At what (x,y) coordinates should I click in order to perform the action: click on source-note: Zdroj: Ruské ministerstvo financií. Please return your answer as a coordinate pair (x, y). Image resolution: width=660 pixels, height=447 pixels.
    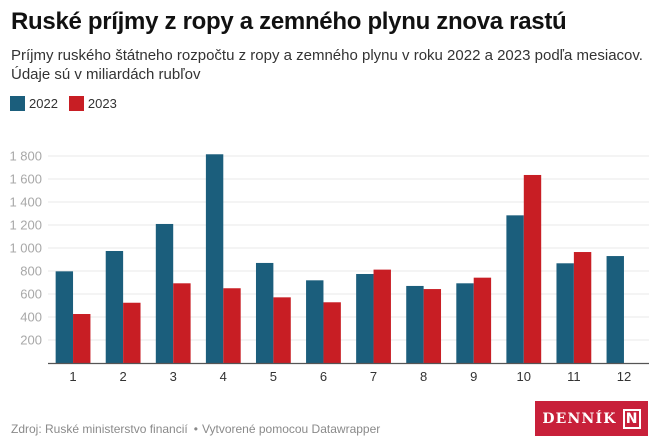
    Looking at the image, I should click on (99, 429).